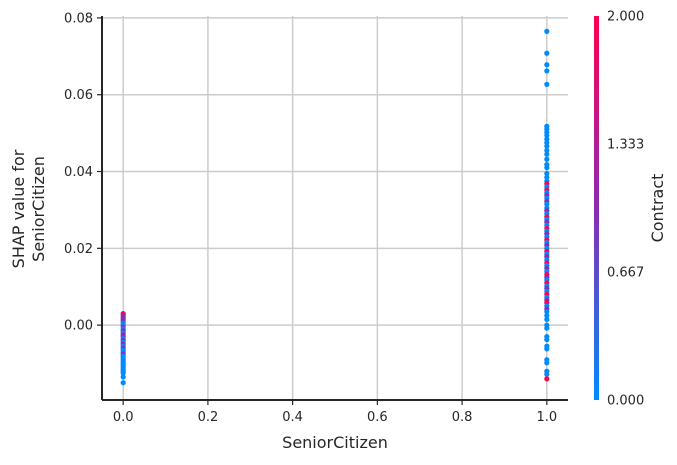 The width and height of the screenshot is (677, 465). Describe the element at coordinates (78, 249) in the screenshot. I see `y-tick-label: 0.02` at that location.